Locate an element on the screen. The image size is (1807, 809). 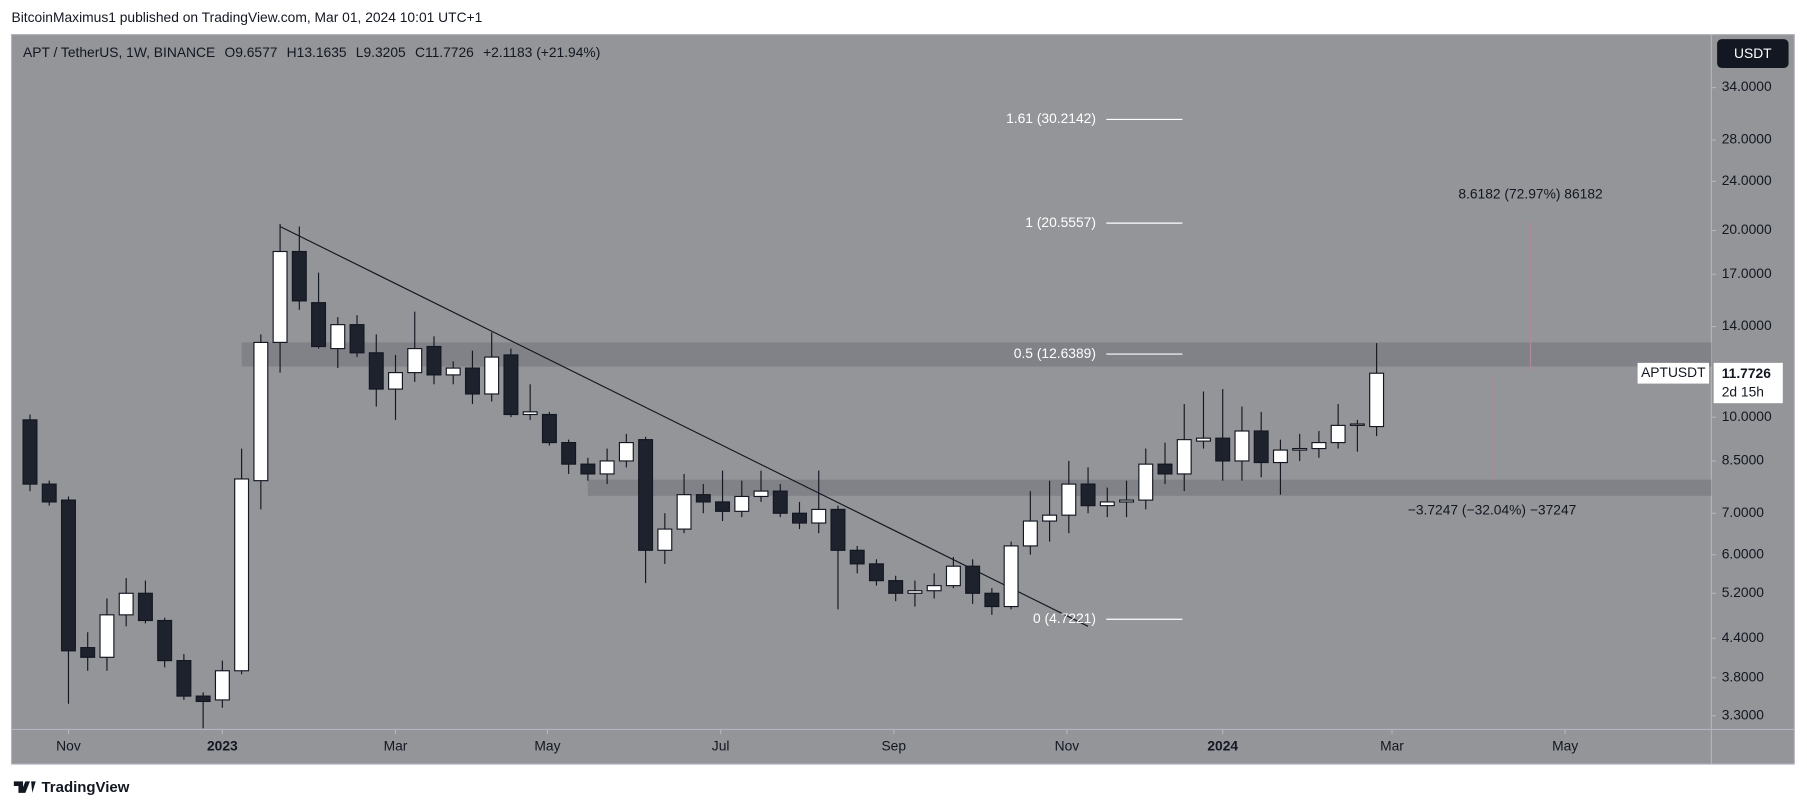
open-label: O is located at coordinates (229, 52).